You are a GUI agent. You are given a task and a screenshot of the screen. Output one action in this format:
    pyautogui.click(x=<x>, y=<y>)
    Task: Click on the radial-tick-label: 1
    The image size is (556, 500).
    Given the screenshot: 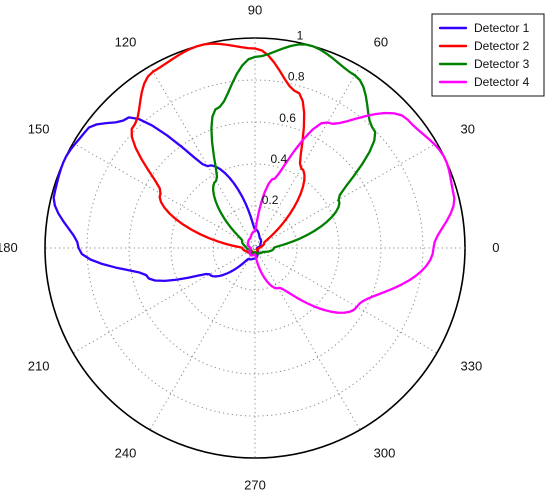 What is the action you would take?
    pyautogui.click(x=300, y=36)
    